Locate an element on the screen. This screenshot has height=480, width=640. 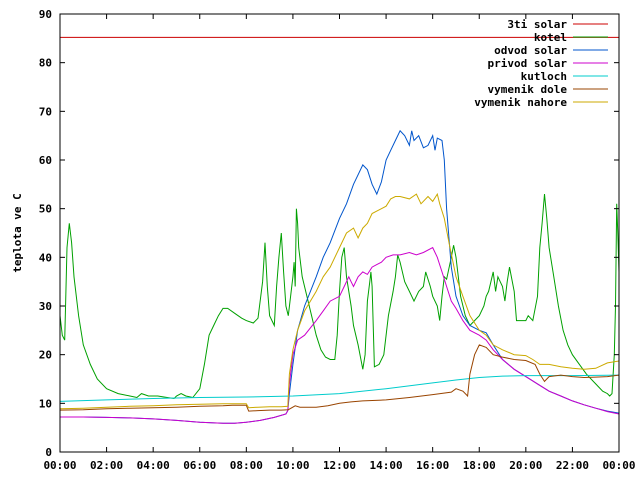
x-tick-label-9: 18:00 is located at coordinates (479, 465).